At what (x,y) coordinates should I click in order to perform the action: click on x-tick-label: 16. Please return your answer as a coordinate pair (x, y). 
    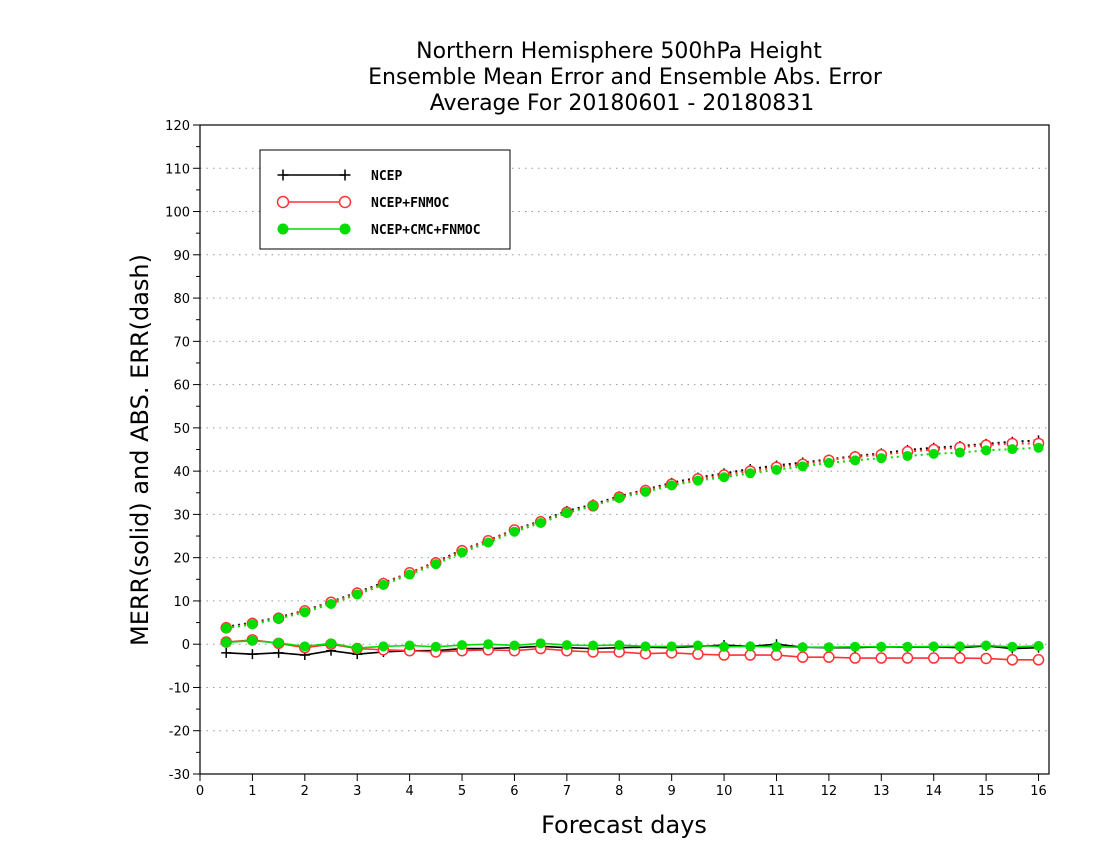
    Looking at the image, I should click on (1038, 791).